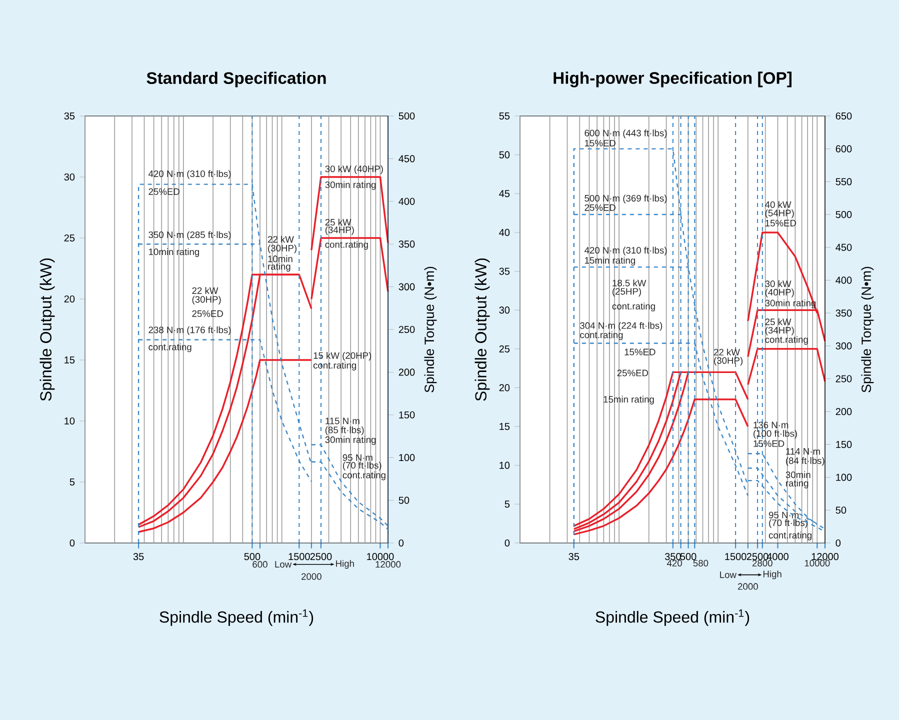 The height and width of the screenshot is (720, 899). I want to click on x-tick-label: 2500, so click(321, 556).